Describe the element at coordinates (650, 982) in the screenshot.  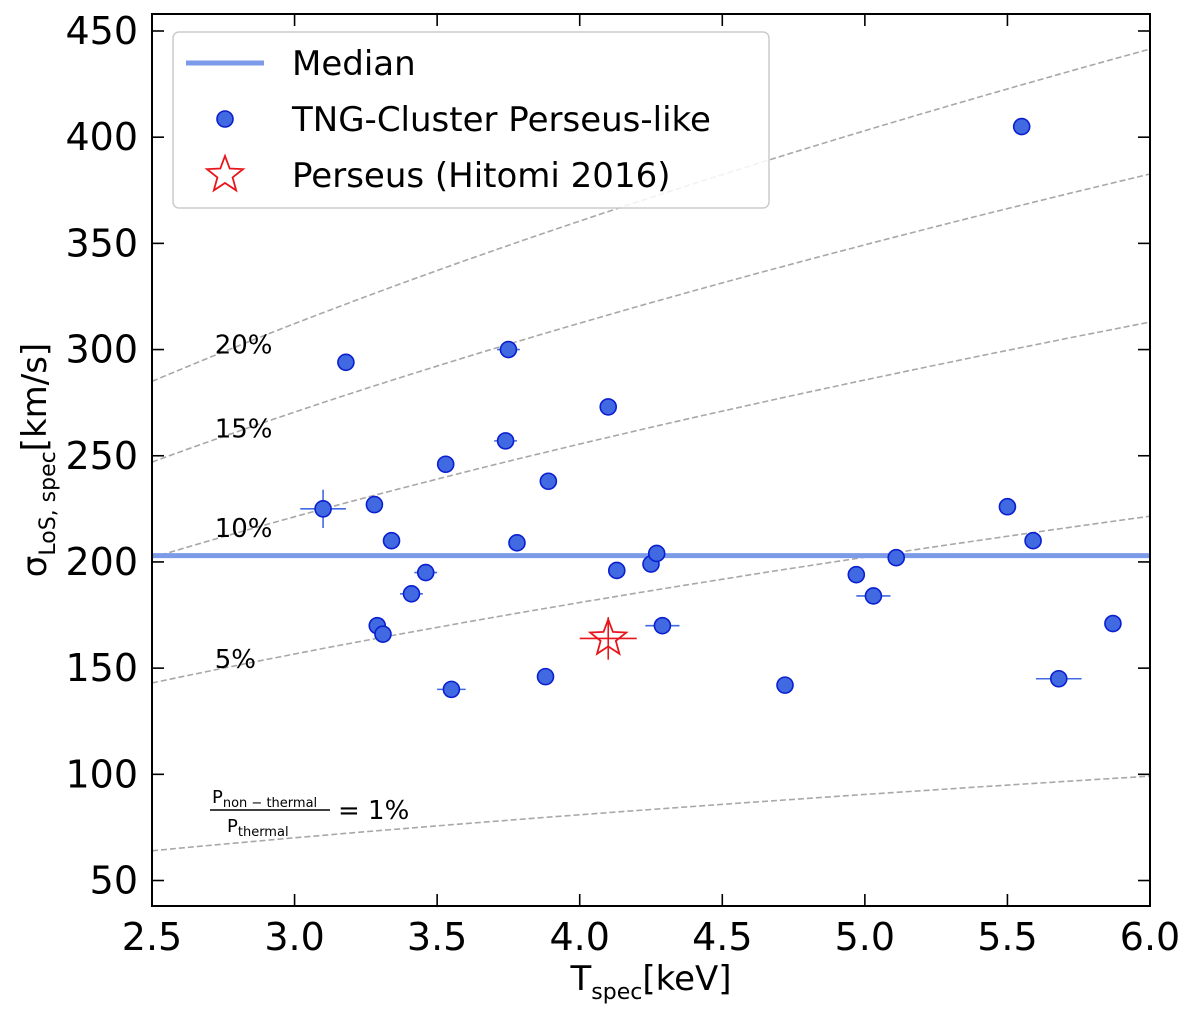
I see `x-axis-label: Tspec[keV]` at that location.